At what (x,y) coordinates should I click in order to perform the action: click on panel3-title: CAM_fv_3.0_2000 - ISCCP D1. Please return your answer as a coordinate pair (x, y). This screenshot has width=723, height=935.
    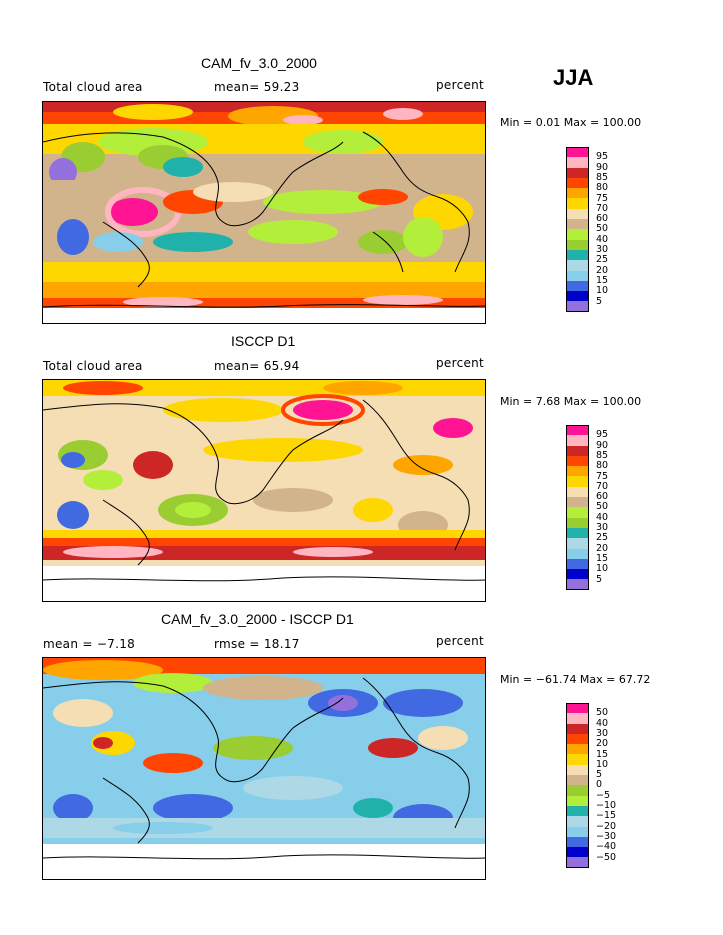
    Looking at the image, I should click on (257, 619).